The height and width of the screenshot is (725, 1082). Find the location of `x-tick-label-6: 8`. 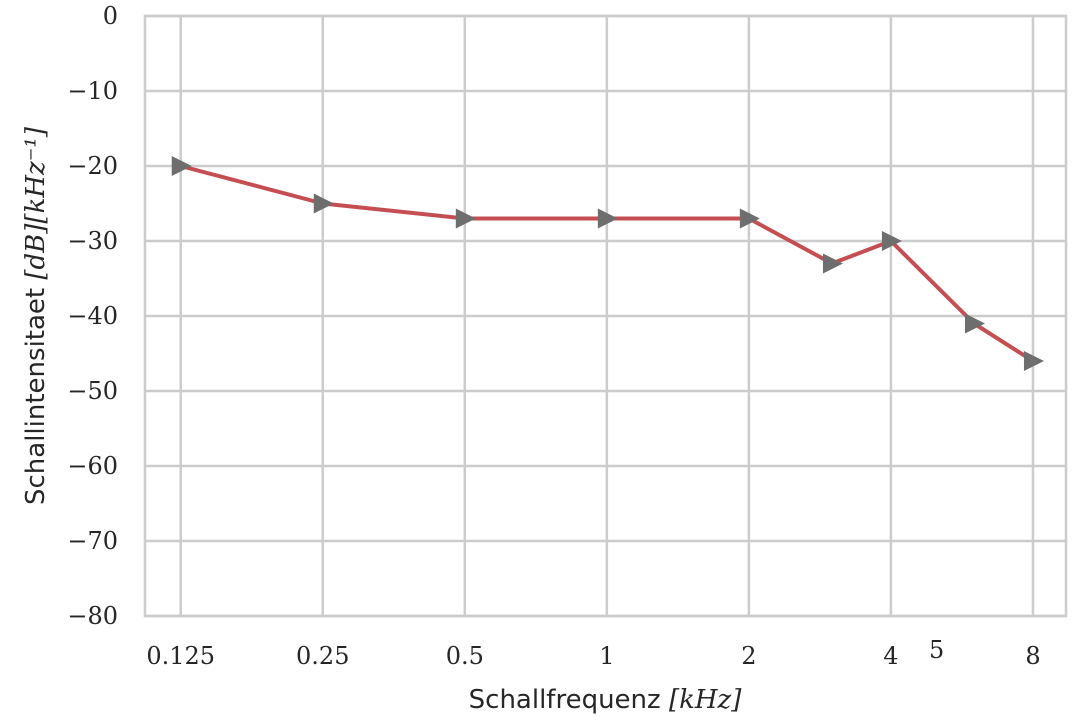

x-tick-label-6: 8 is located at coordinates (1032, 656).